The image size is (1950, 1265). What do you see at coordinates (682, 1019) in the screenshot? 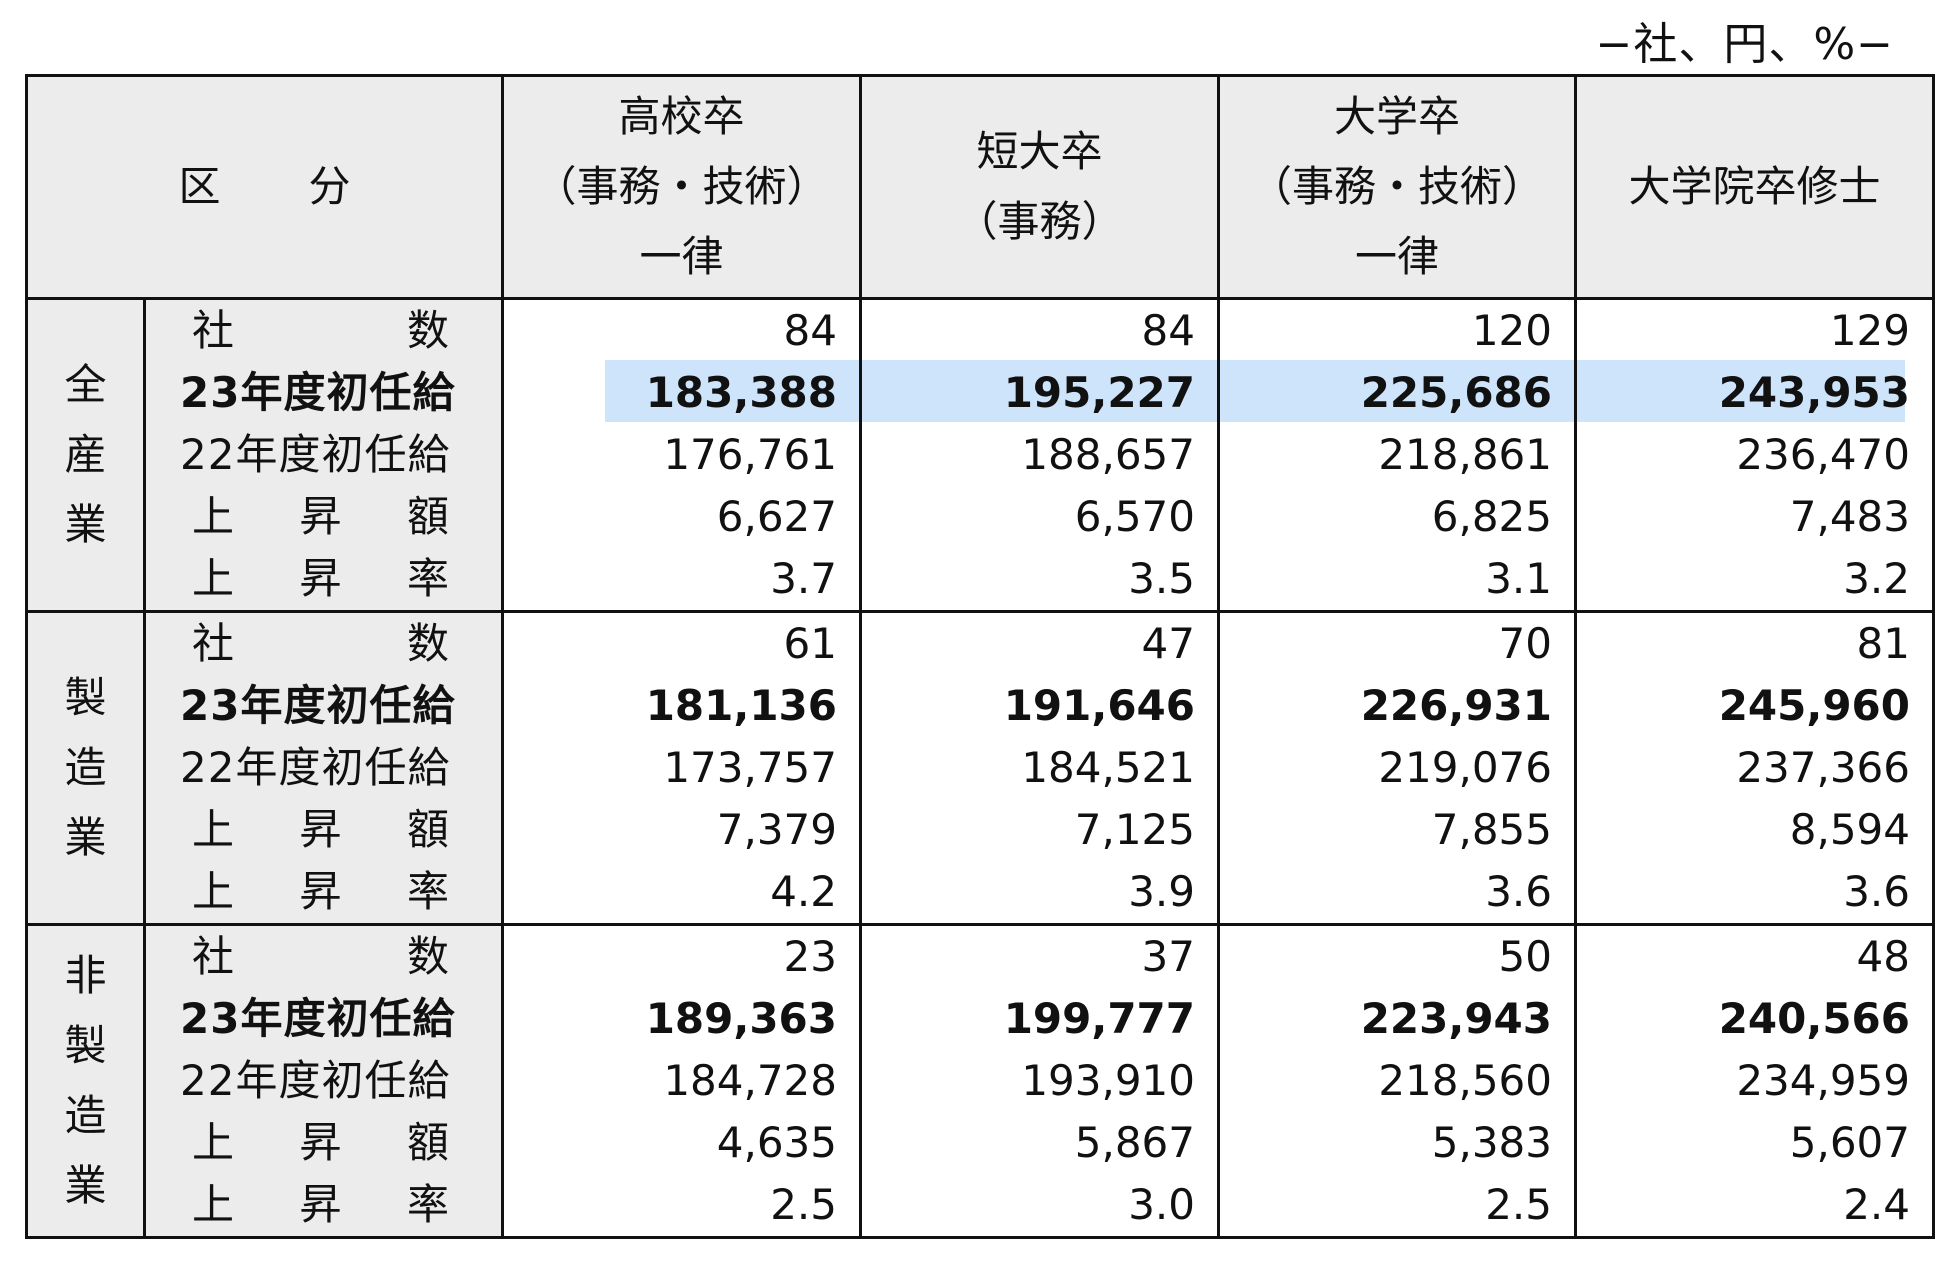
I see `cell-salary-23: 189,363` at bounding box center [682, 1019].